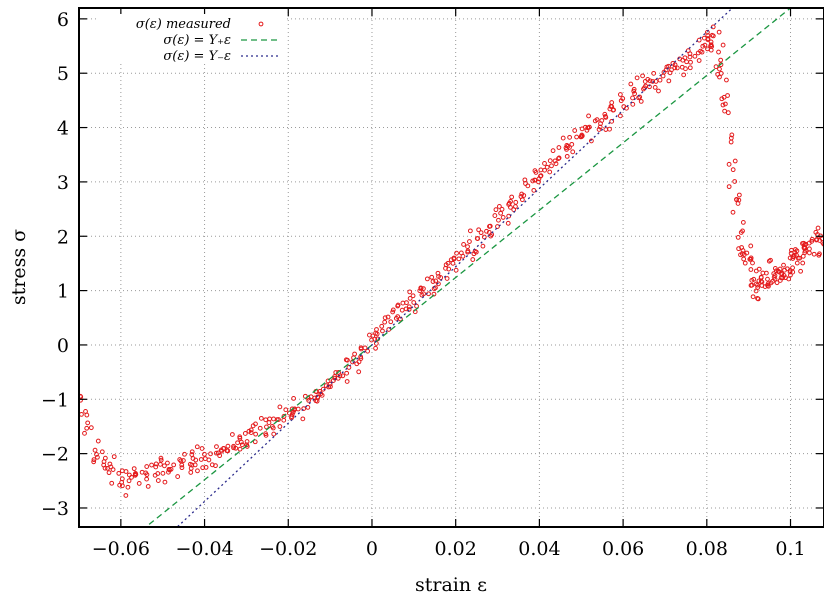  Describe the element at coordinates (372, 549) in the screenshot. I see `x-tick-label: 0` at that location.